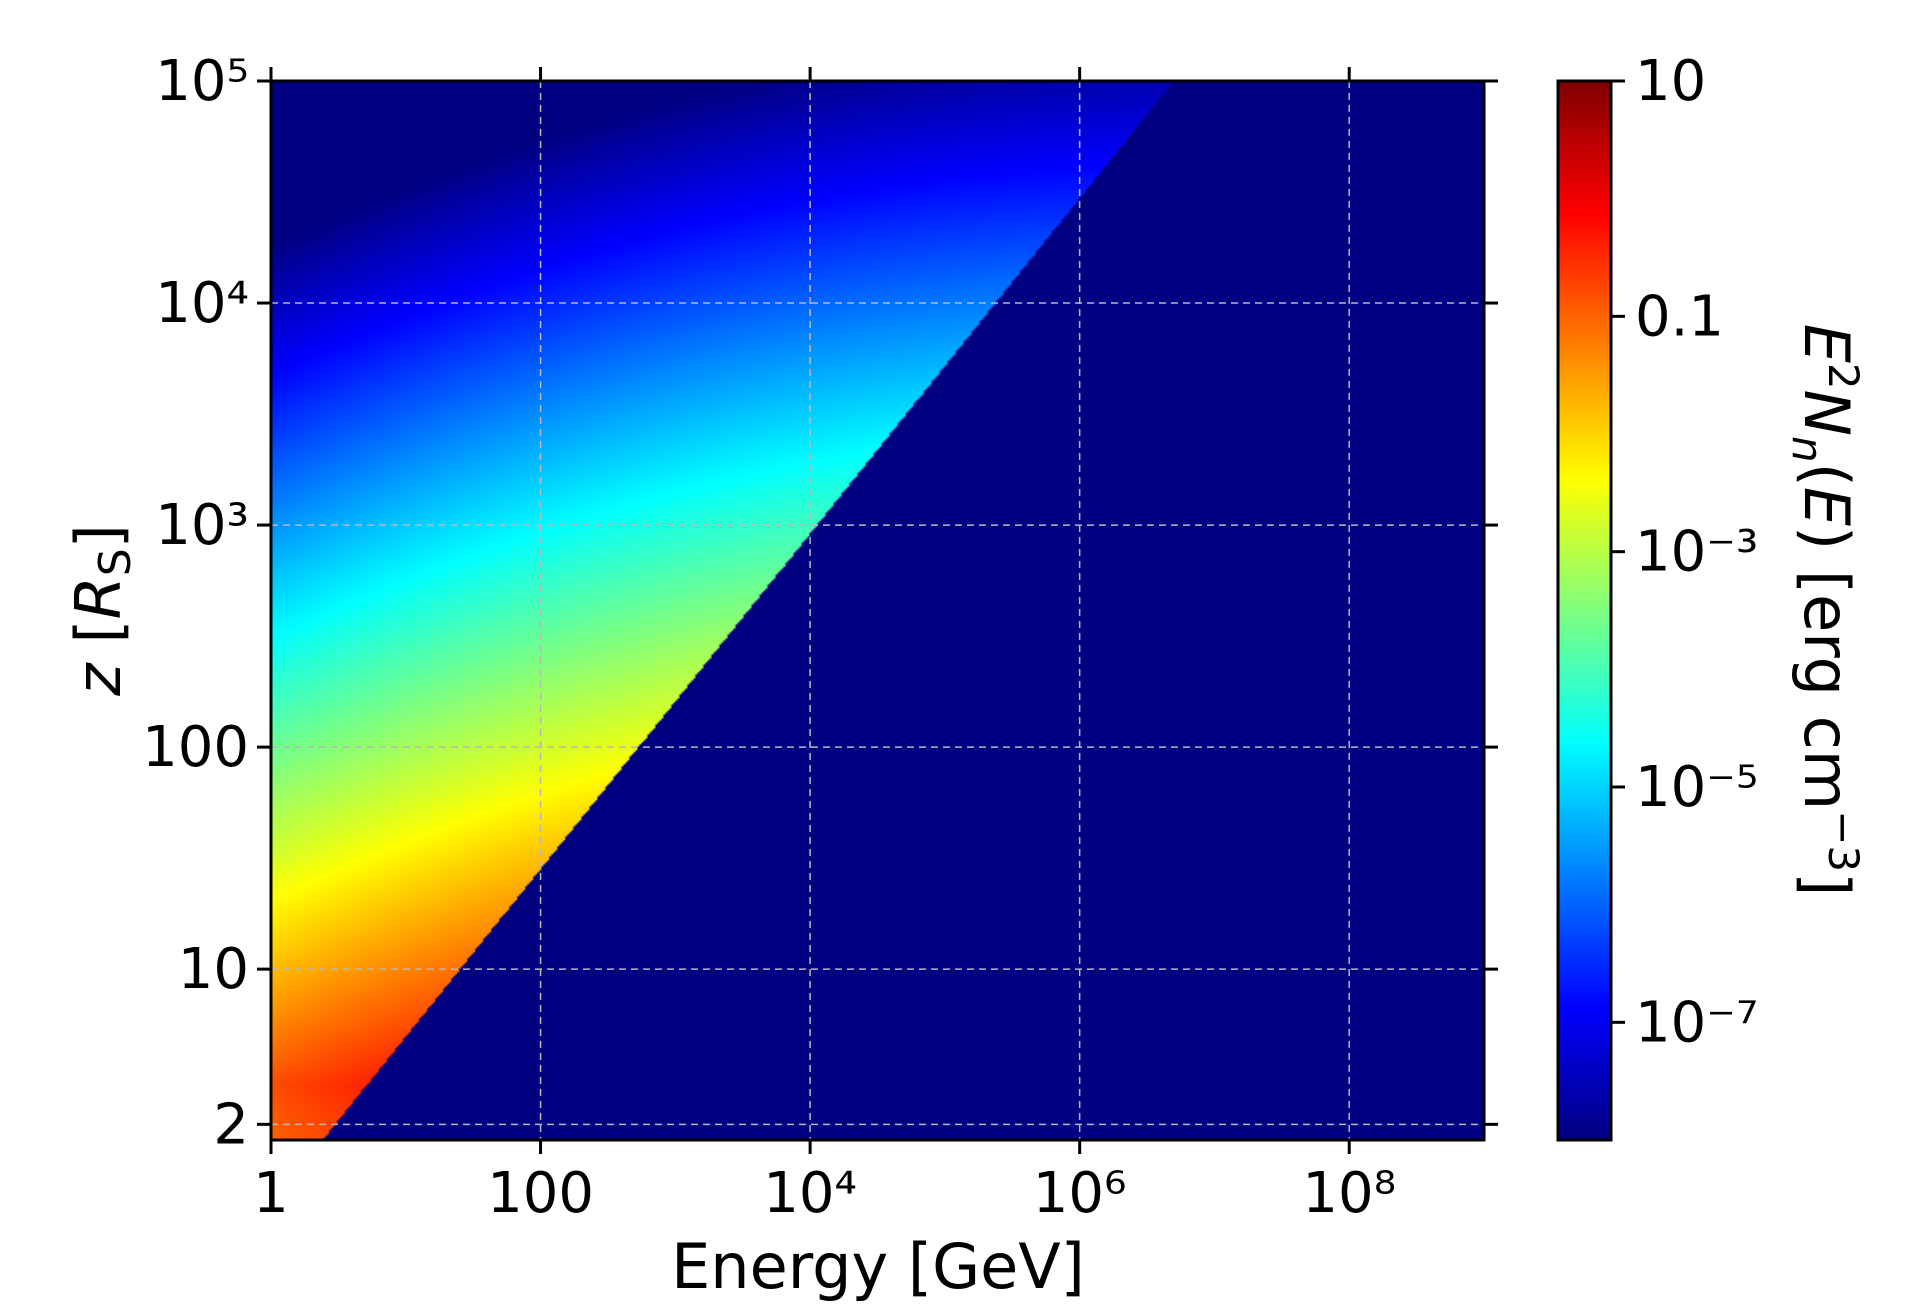  What do you see at coordinates (878, 1266) in the screenshot?
I see `x-axis-label: Energy [GeV]` at bounding box center [878, 1266].